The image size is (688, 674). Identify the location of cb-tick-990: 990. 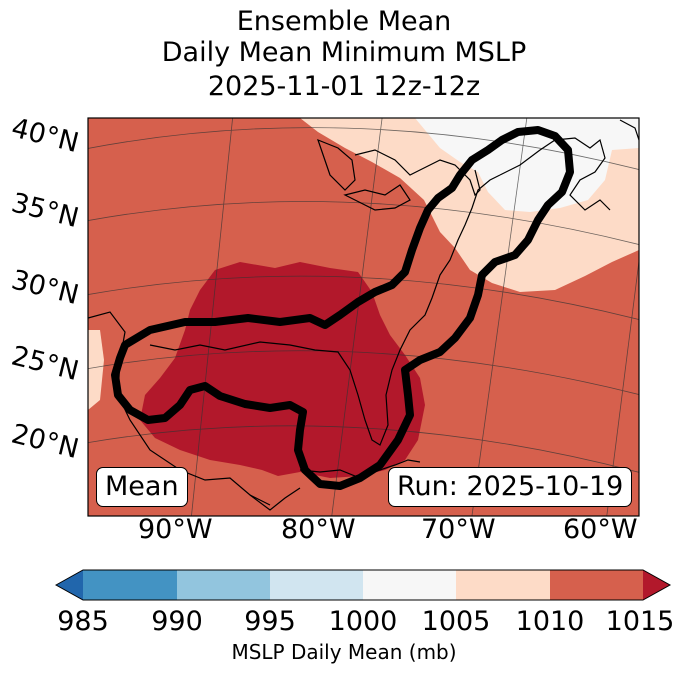
(177, 621).